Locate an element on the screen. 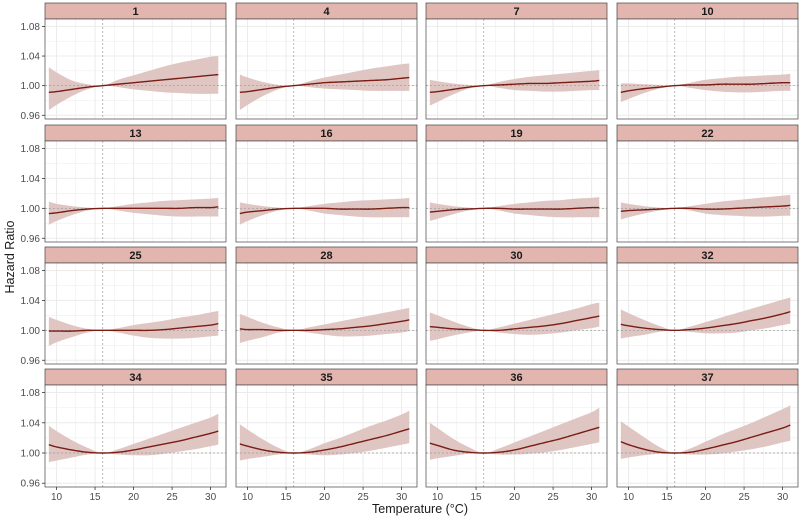  facet-strip-label: 32 is located at coordinates (707, 256).